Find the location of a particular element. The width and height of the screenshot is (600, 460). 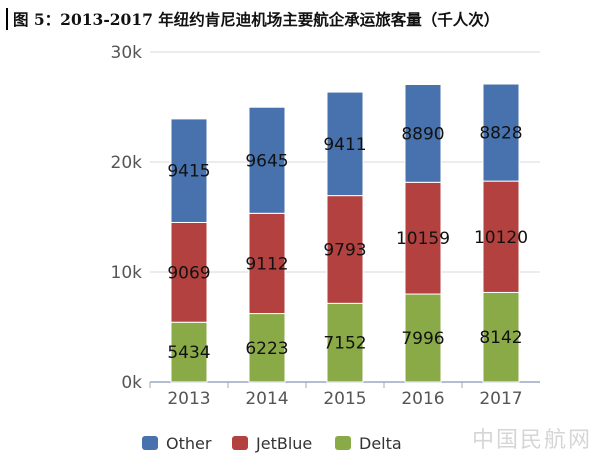

data-label-other-2017: 8828 is located at coordinates (500, 134).